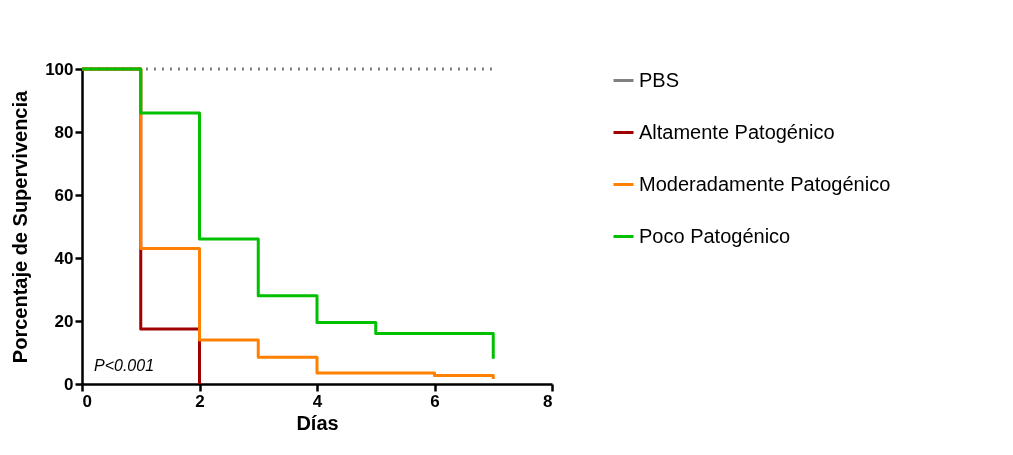 The width and height of the screenshot is (1013, 455). What do you see at coordinates (64, 195) in the screenshot?
I see `y-tick-label: 60` at bounding box center [64, 195].